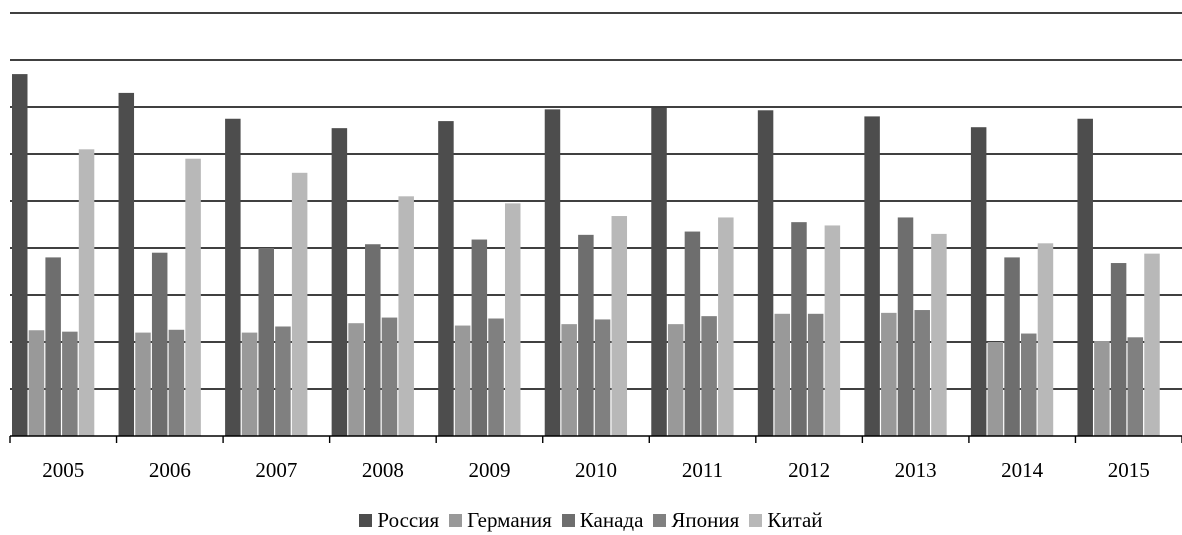 This screenshot has width=1182, height=535. I want to click on legend-item: Китай, so click(786, 520).